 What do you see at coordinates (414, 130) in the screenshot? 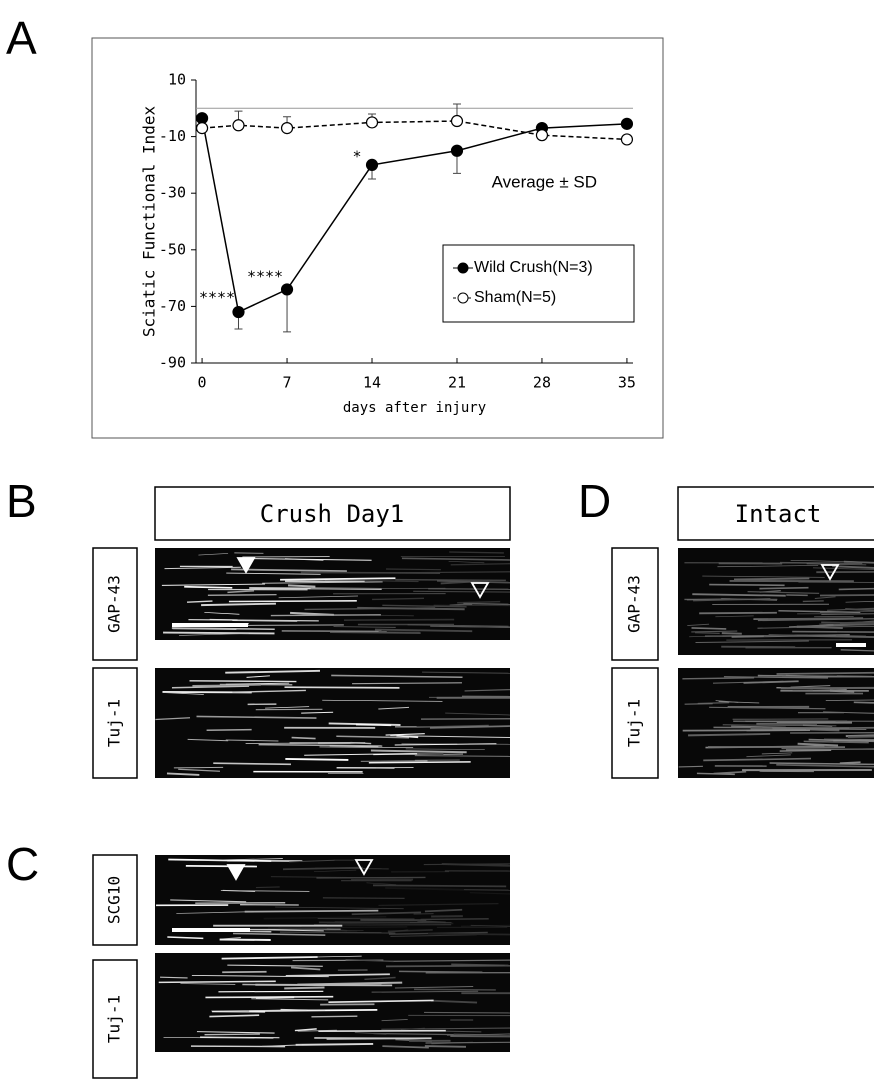
I see `series-line` at bounding box center [414, 130].